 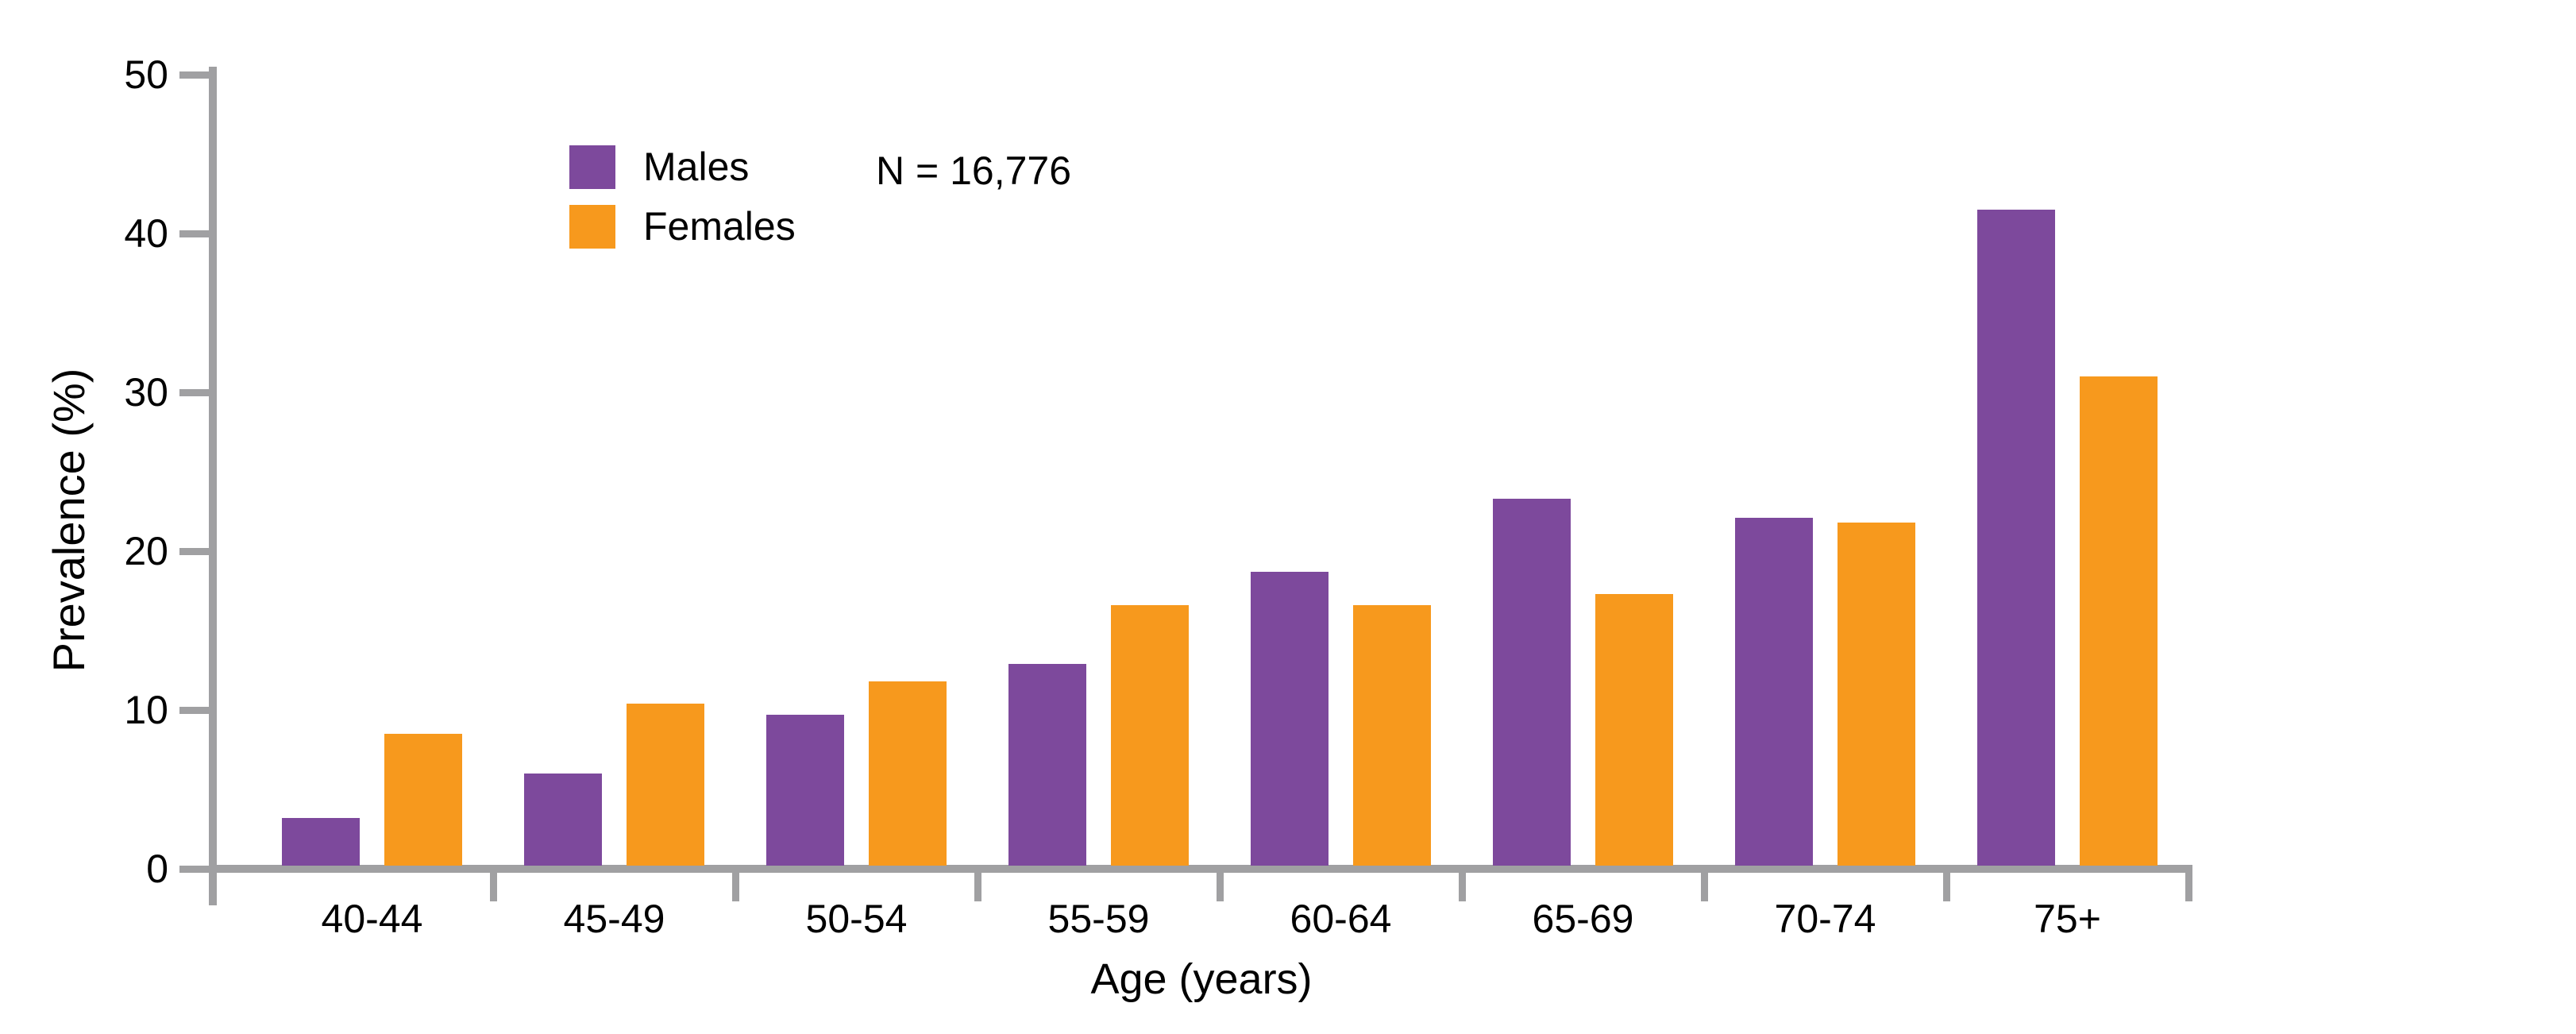 I want to click on x-axis-title: Age (years), so click(x=1201, y=979).